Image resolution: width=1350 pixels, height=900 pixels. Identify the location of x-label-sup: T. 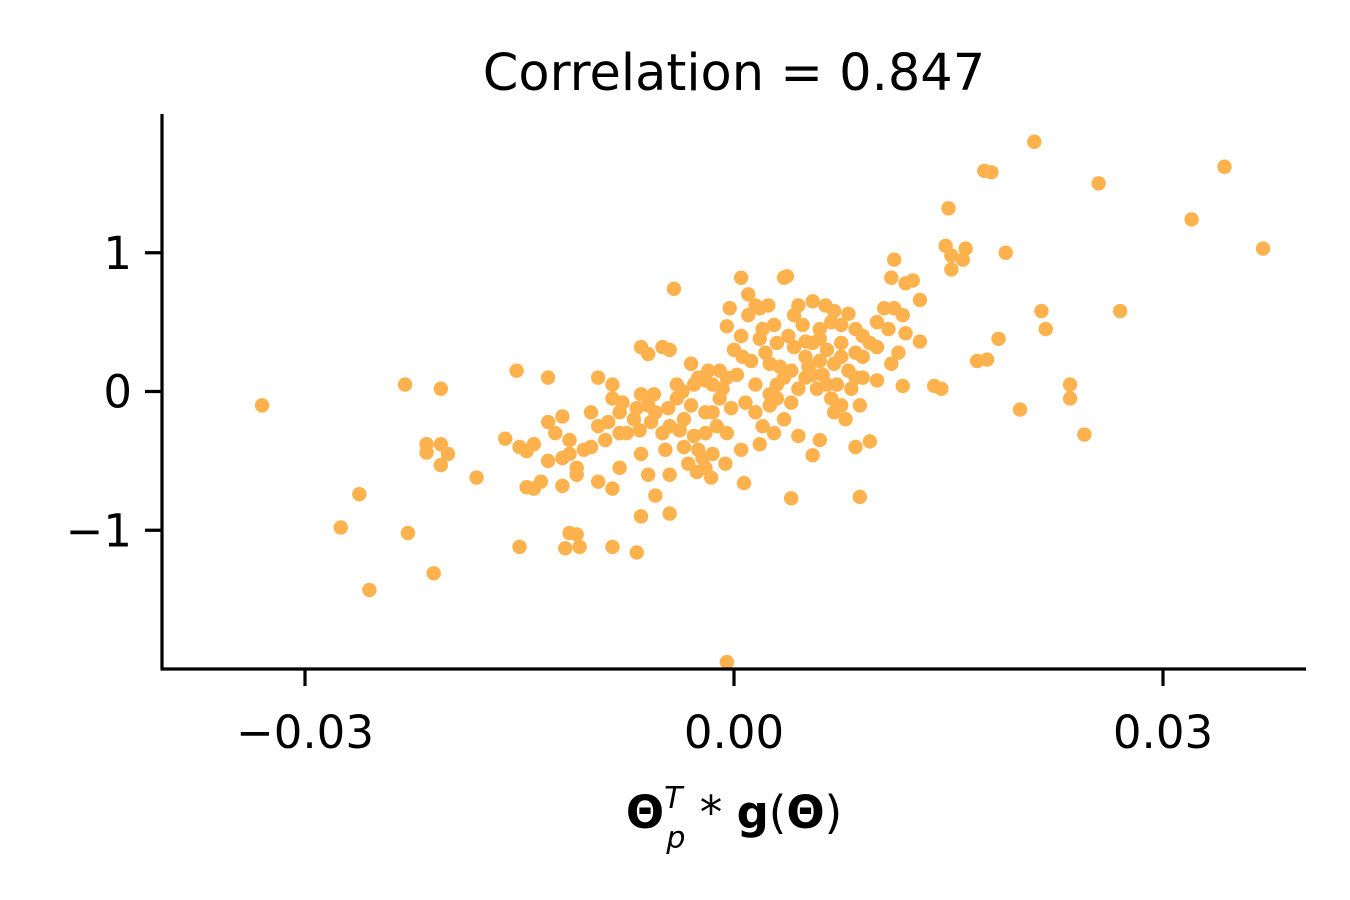
(674, 798).